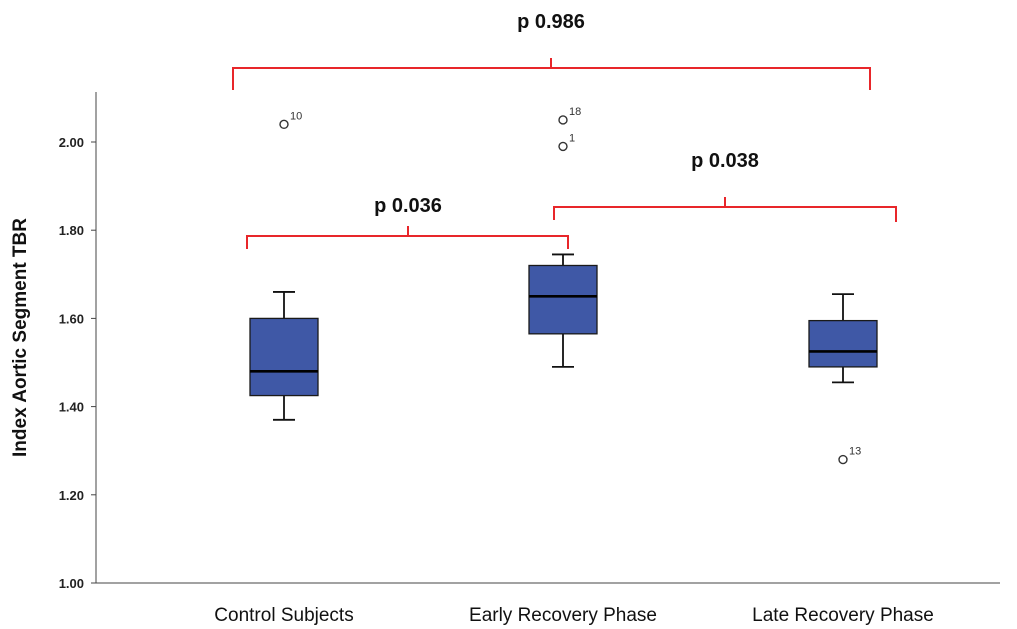 This screenshot has height=629, width=1017. I want to click on comparison-bracket: p 0.036, so click(407, 222).